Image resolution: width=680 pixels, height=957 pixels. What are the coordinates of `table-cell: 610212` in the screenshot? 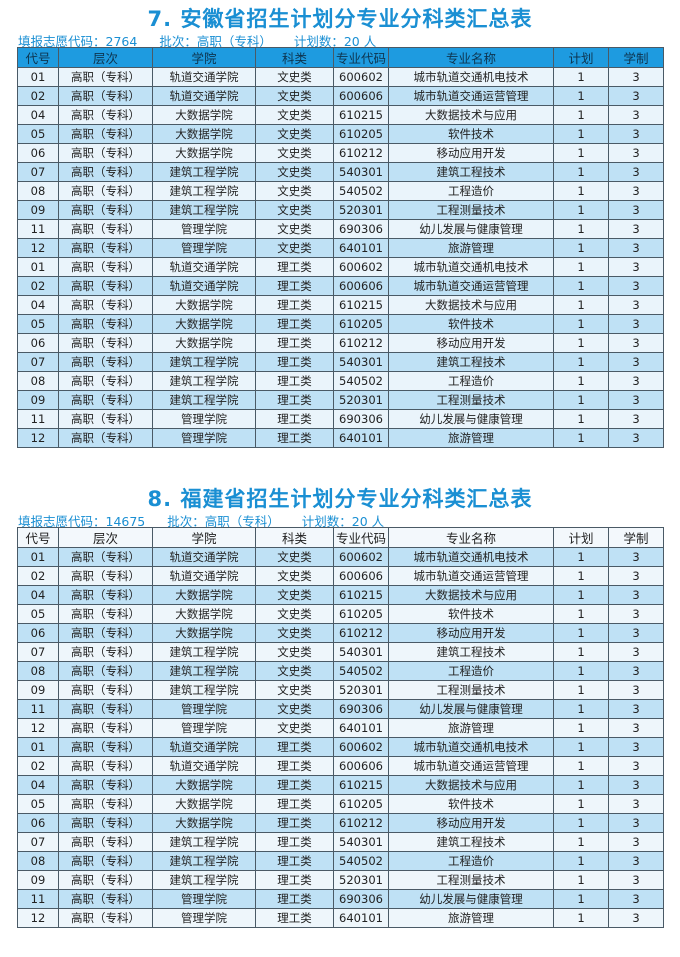 It's located at (361, 823).